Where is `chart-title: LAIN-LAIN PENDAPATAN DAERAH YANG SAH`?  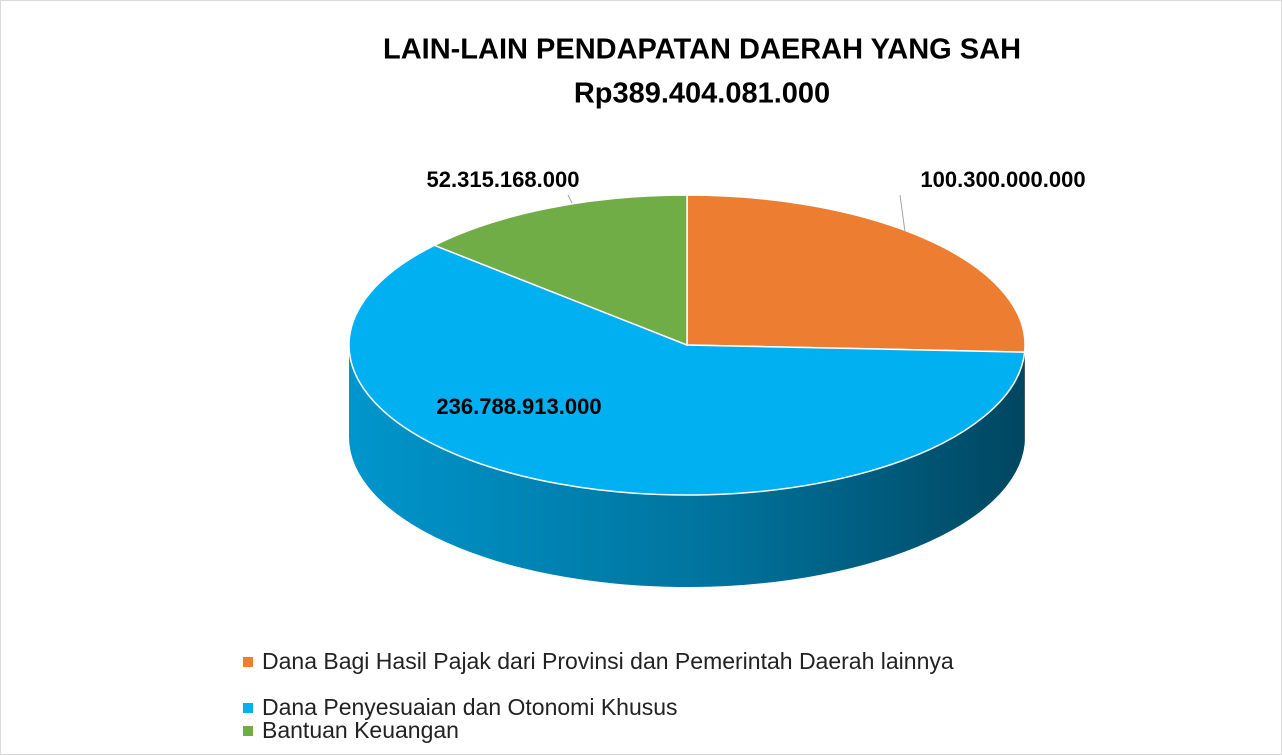 chart-title: LAIN-LAIN PENDAPATAN DAERAH YANG SAH is located at coordinates (702, 50).